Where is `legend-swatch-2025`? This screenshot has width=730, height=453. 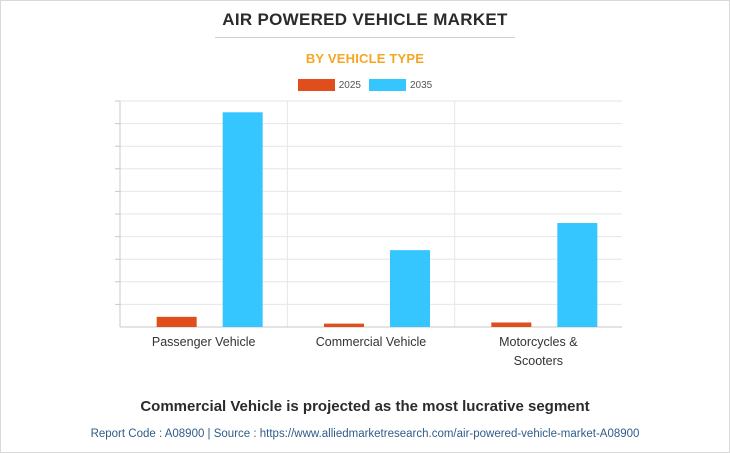
legend-swatch-2025 is located at coordinates (316, 85).